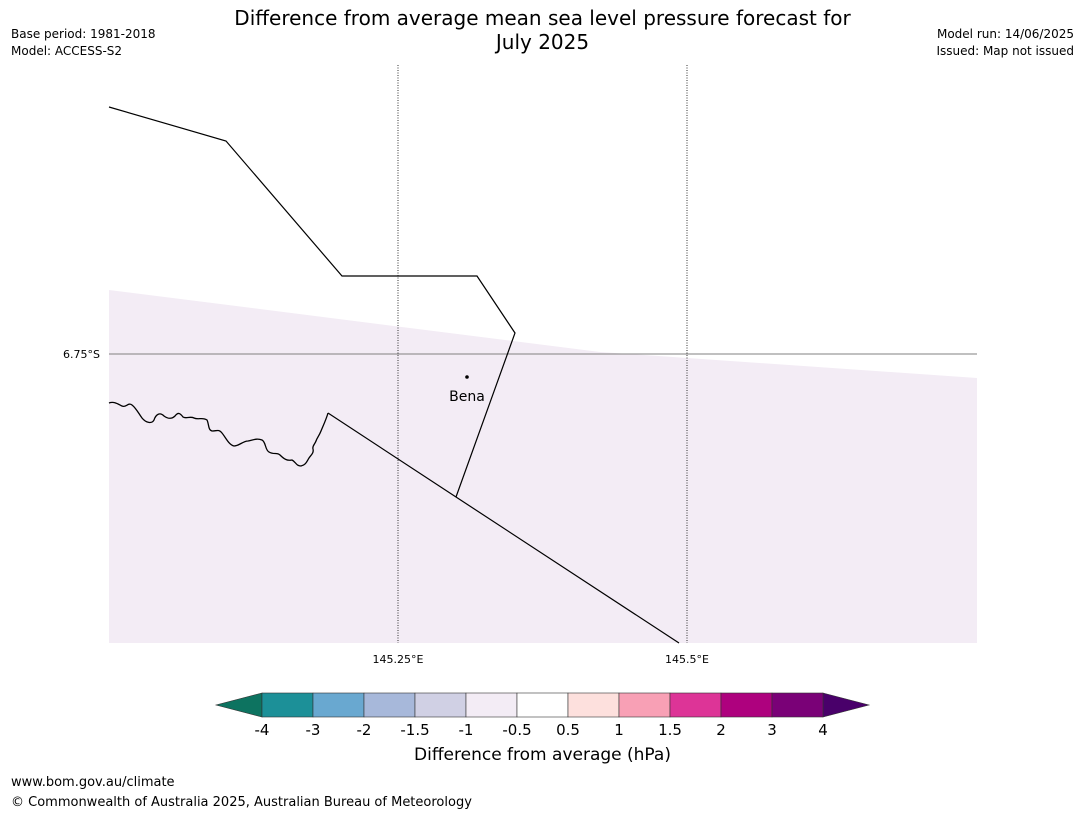  Describe the element at coordinates (503, 528) in the screenshot. I see `boundary-line-south` at that location.